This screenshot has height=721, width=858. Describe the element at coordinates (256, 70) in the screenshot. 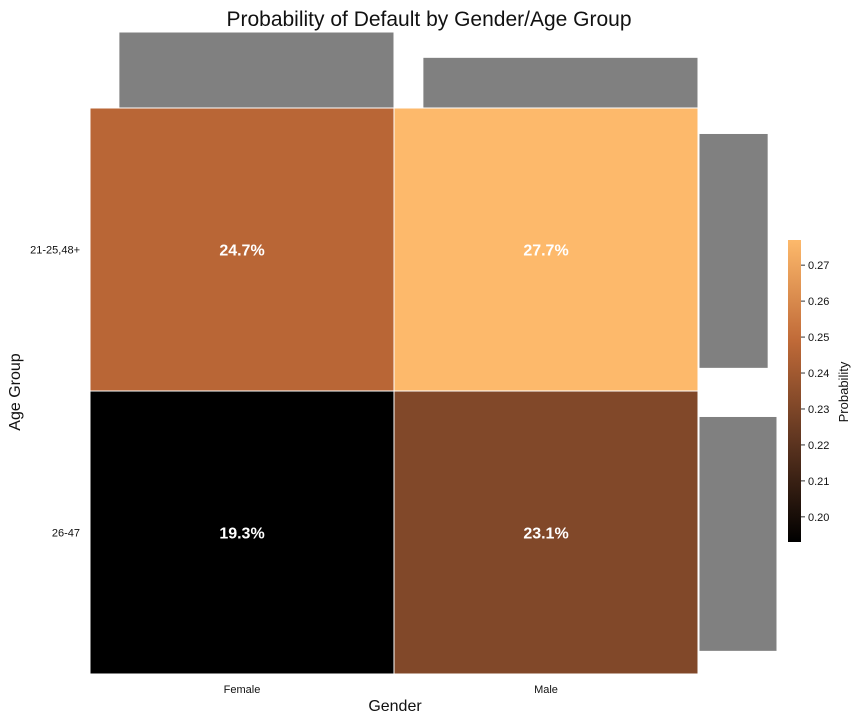

I see `marginal-x-bar-female` at that location.